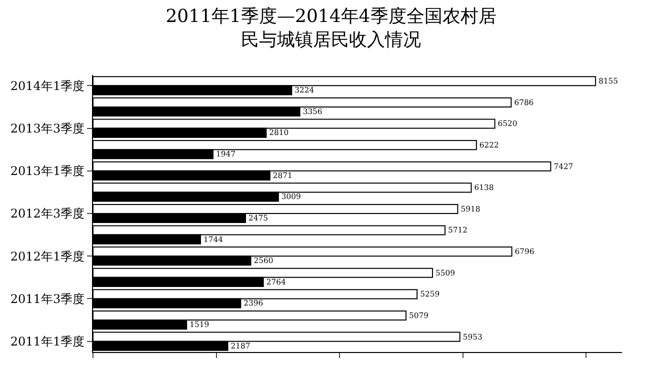  Describe the element at coordinates (47, 85) in the screenshot. I see `y-tick-label: 2014年1季度` at that location.